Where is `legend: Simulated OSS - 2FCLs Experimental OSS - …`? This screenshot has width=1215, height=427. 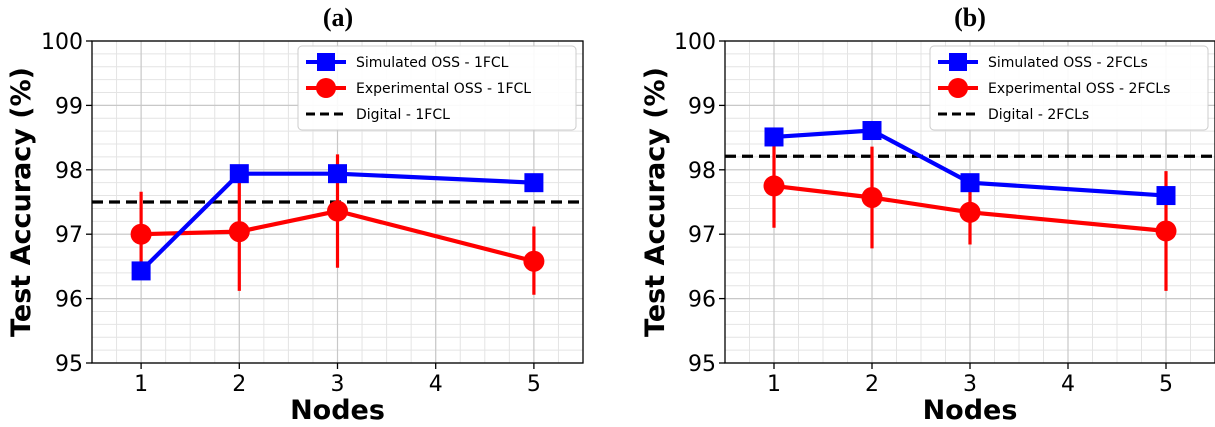 legend: Simulated OSS - 2FCLs Experimental OSS - … is located at coordinates (1069, 88).